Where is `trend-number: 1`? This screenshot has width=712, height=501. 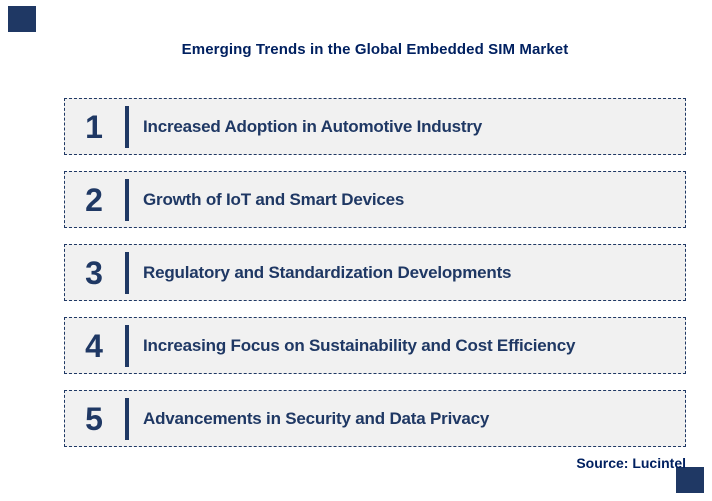
trend-number: 1 is located at coordinates (94, 126).